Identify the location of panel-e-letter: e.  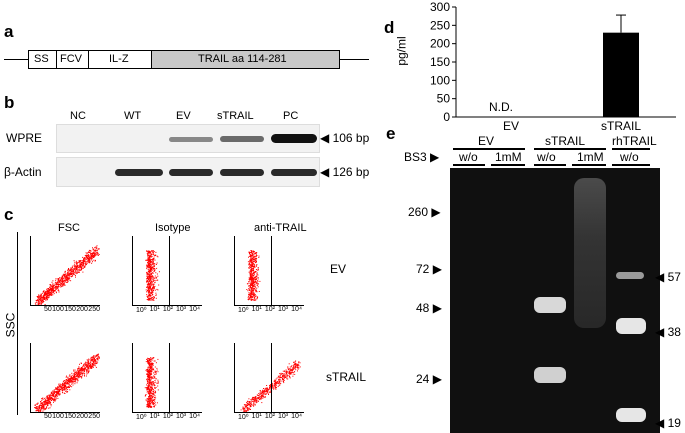
(391, 133).